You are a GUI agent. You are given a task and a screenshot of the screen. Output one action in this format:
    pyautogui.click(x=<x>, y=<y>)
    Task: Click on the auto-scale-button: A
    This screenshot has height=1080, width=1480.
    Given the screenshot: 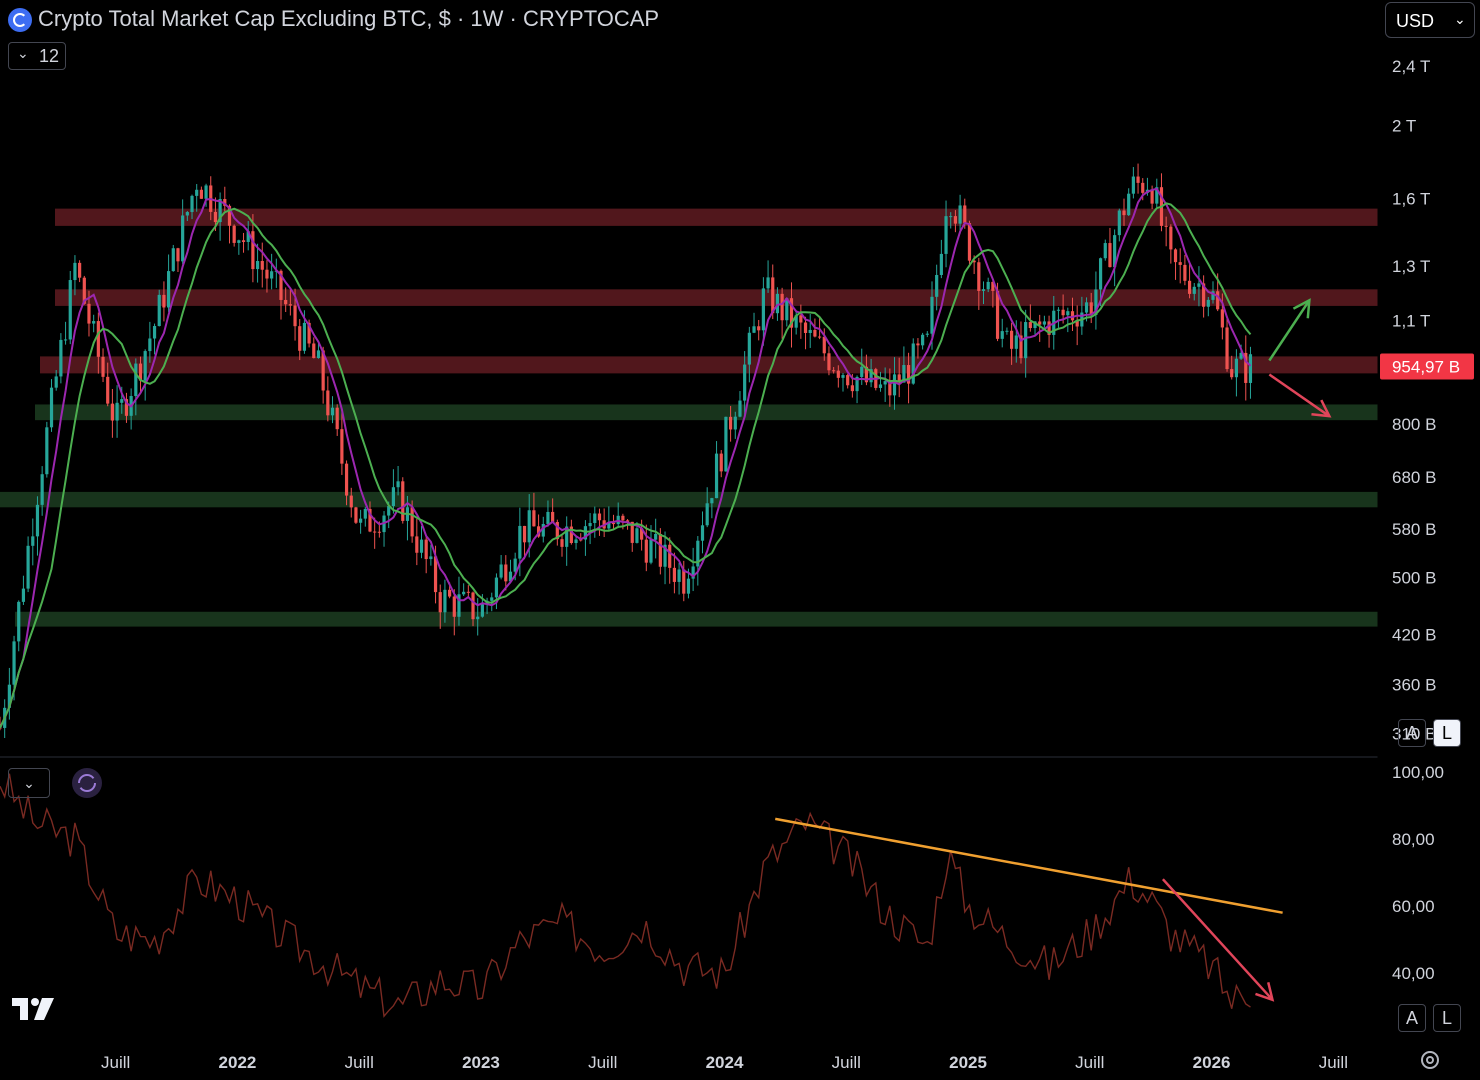 What is the action you would take?
    pyautogui.click(x=1412, y=733)
    